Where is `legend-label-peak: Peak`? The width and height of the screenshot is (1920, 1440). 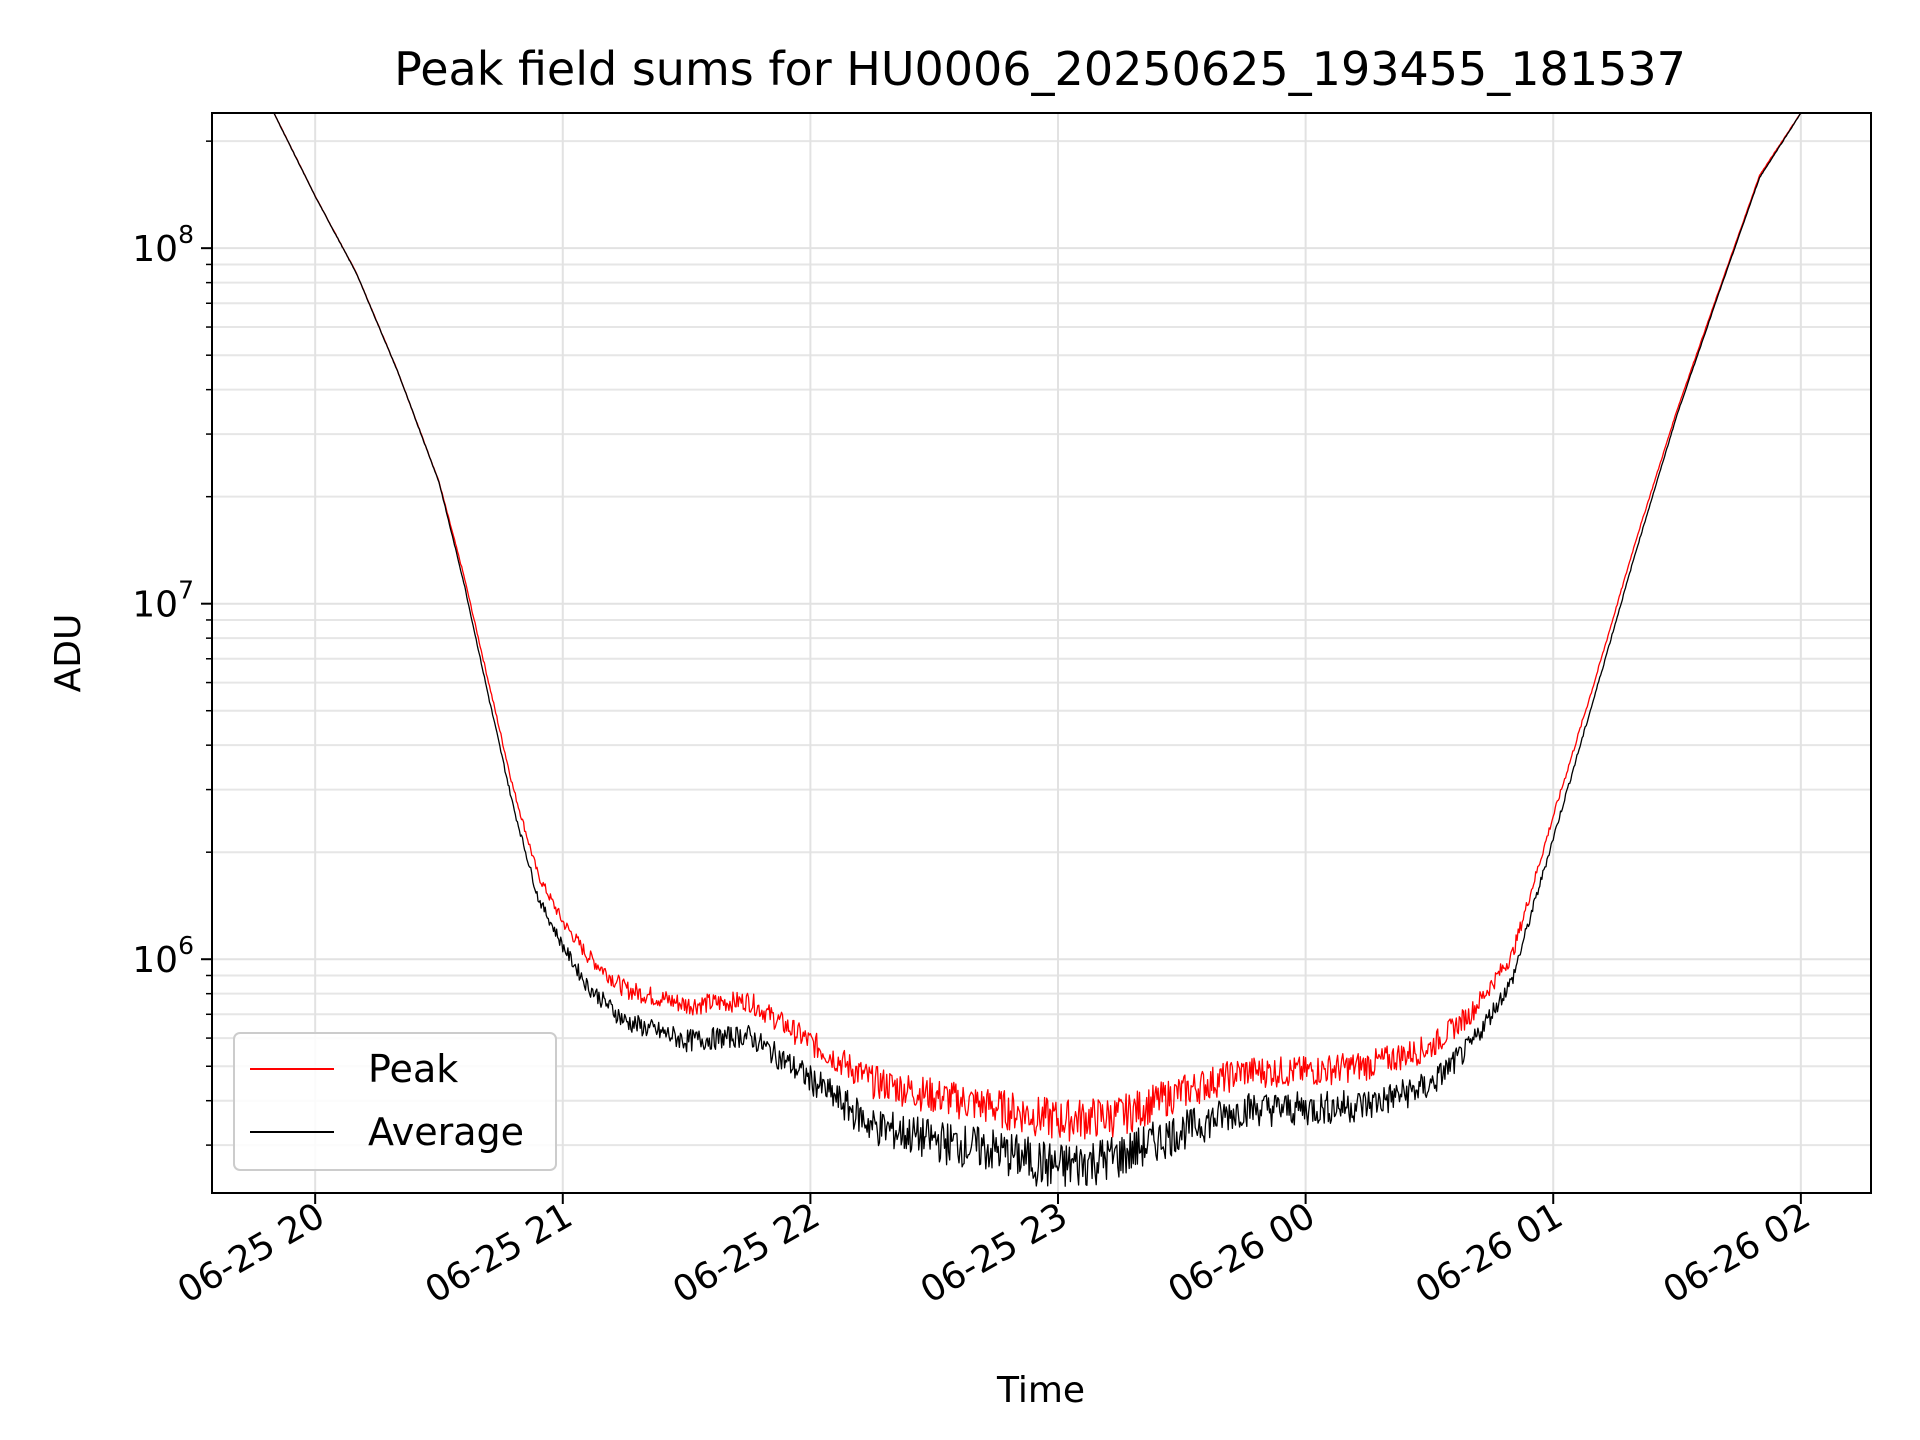
legend-label-peak: Peak is located at coordinates (413, 1069).